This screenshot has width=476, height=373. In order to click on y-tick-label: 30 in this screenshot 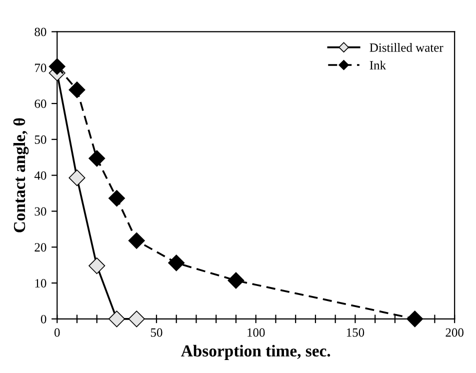, I will do `click(40, 211)`.